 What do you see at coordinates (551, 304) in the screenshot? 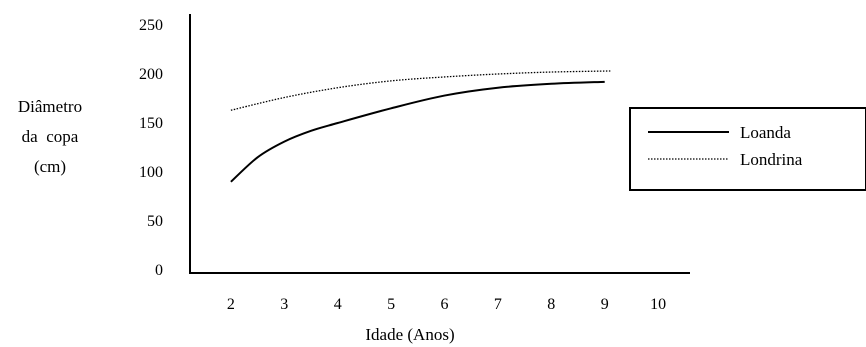
I see `x-tick-label: 8` at bounding box center [551, 304].